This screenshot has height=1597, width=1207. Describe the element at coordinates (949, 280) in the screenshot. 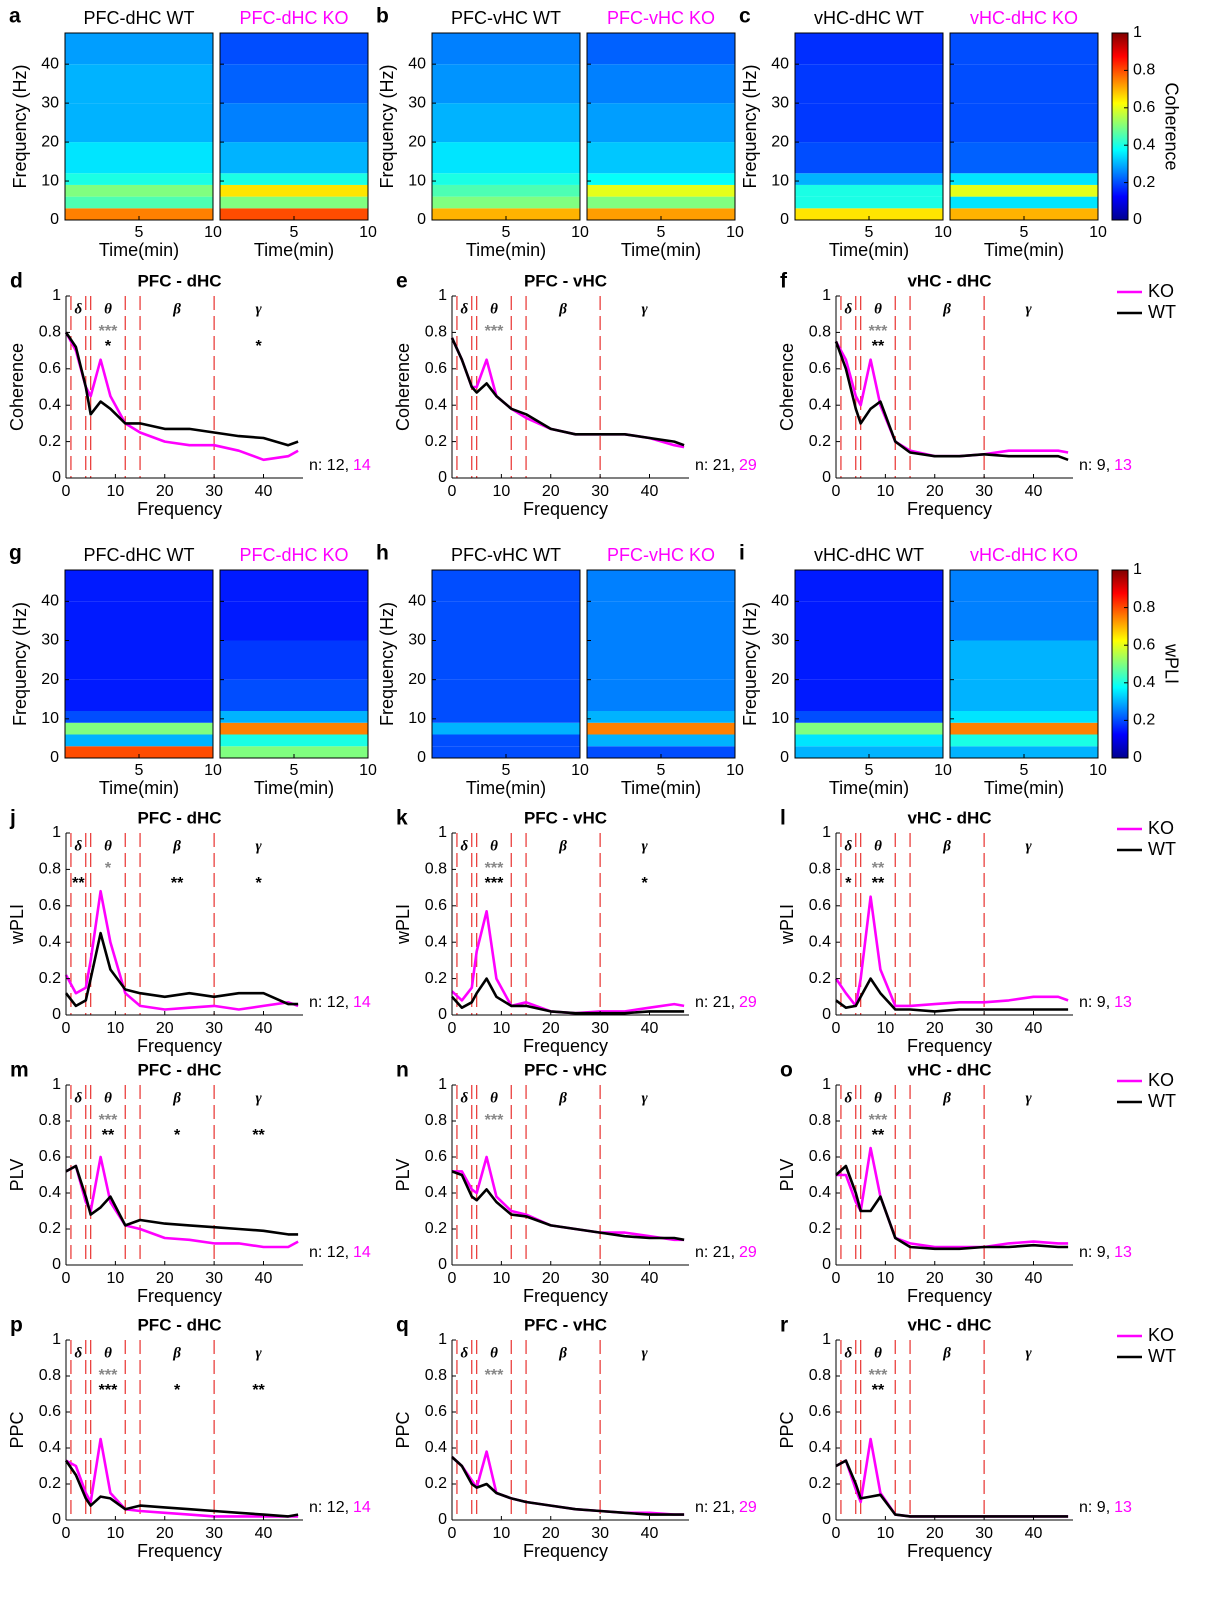

I see `panel-title: vHC - dHC` at that location.